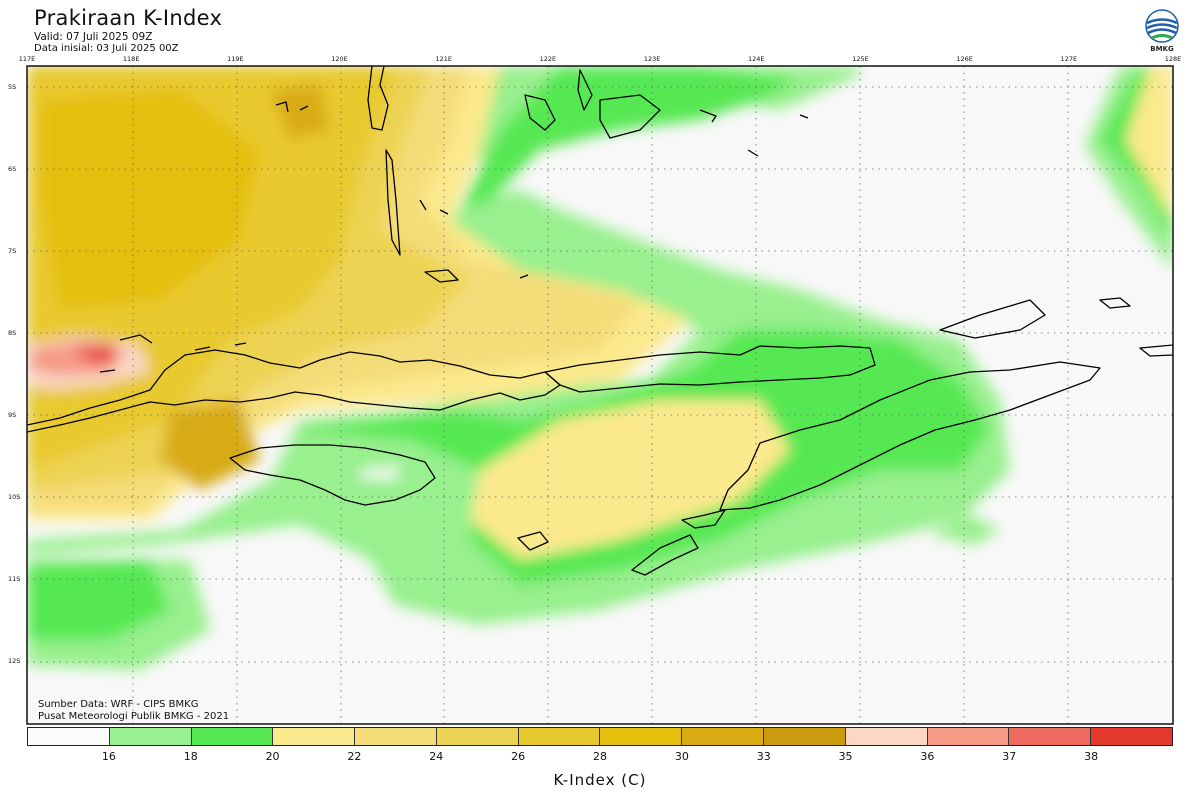  Describe the element at coordinates (272, 756) in the screenshot. I see `colorbar-tick-label: 20` at that location.